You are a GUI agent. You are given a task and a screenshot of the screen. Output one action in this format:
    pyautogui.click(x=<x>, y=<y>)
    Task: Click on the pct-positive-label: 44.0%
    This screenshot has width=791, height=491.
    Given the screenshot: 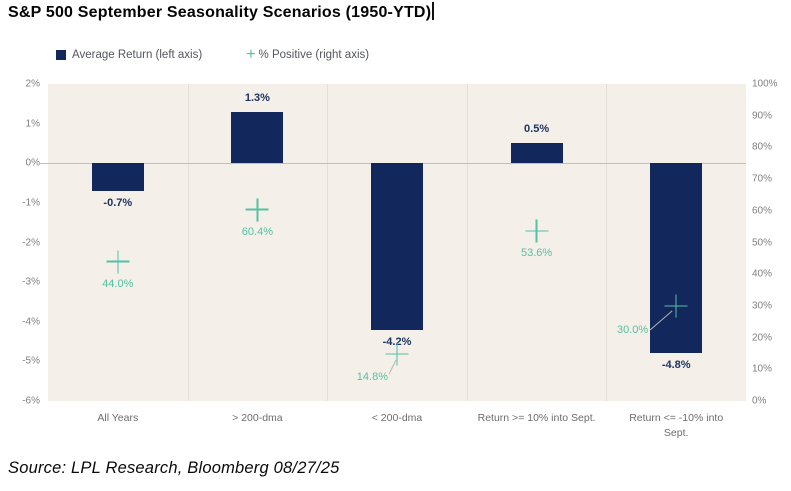 What is the action you would take?
    pyautogui.click(x=118, y=283)
    